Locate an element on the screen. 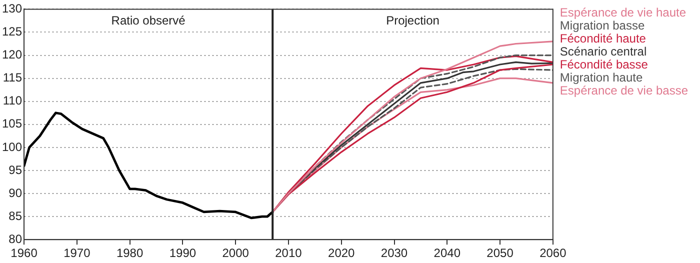 The width and height of the screenshot is (700, 263). y-tick-label: 90 is located at coordinates (15, 193).